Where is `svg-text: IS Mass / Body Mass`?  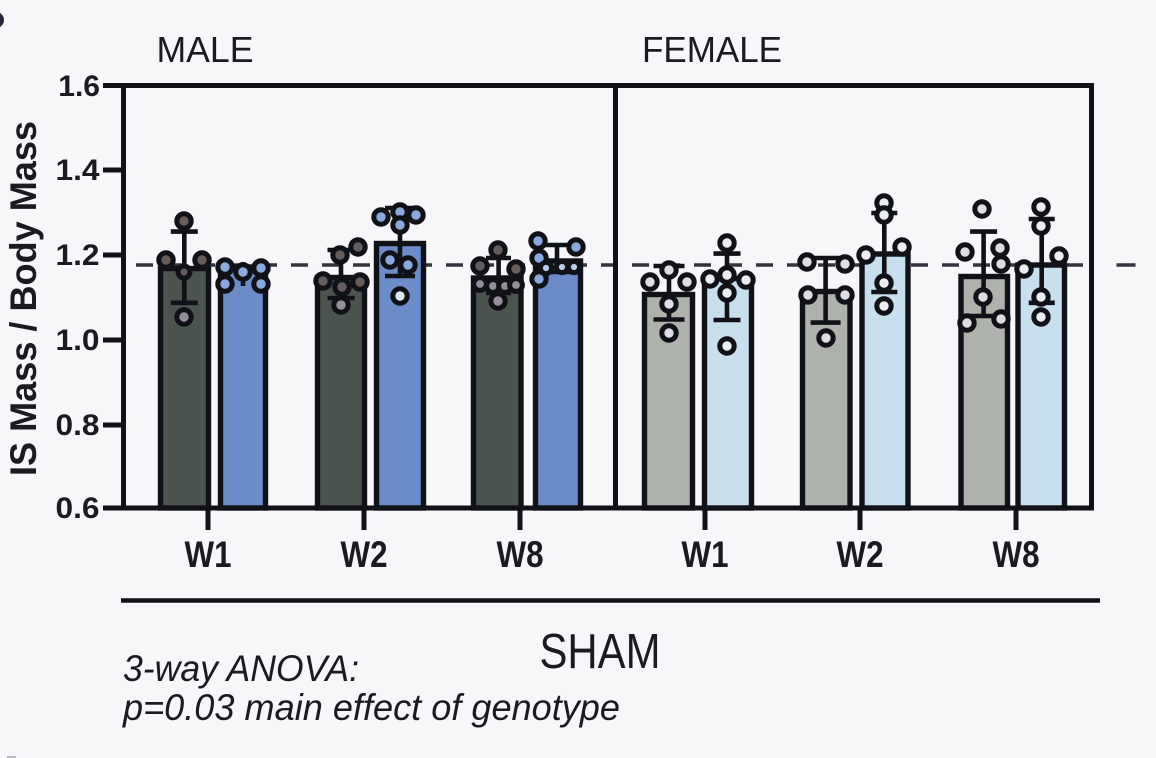
svg-text: IS Mass / Body Mass is located at coordinates (23, 298).